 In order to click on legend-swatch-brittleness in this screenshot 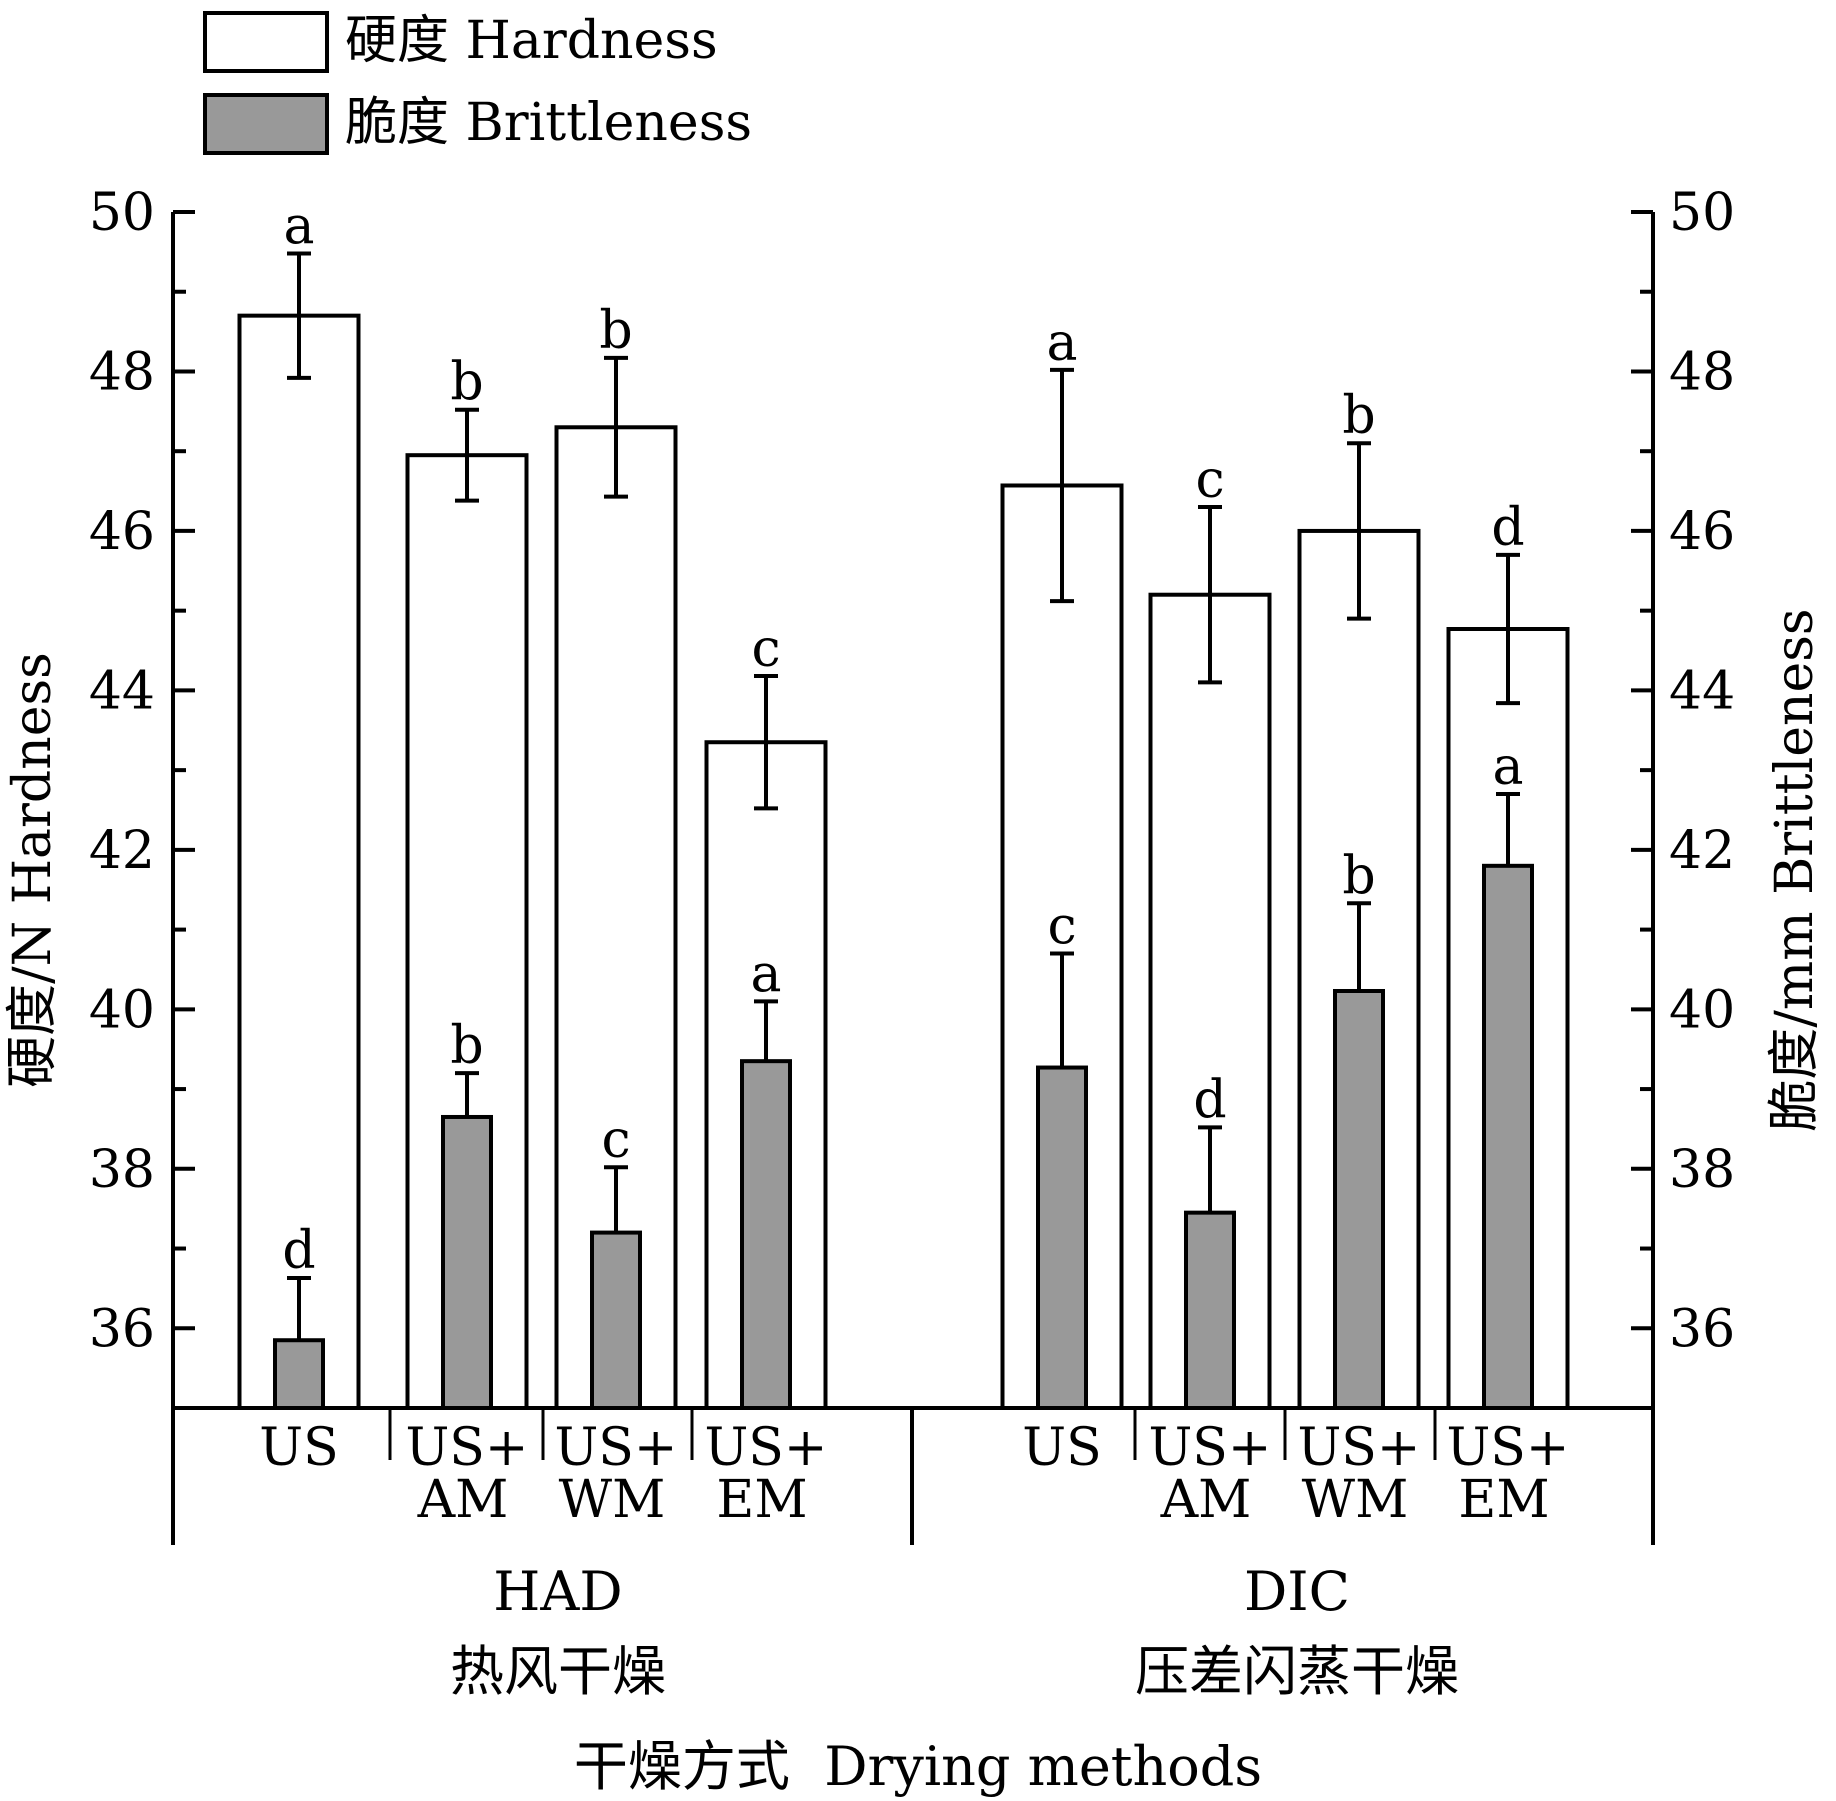, I will do `click(266, 124)`.